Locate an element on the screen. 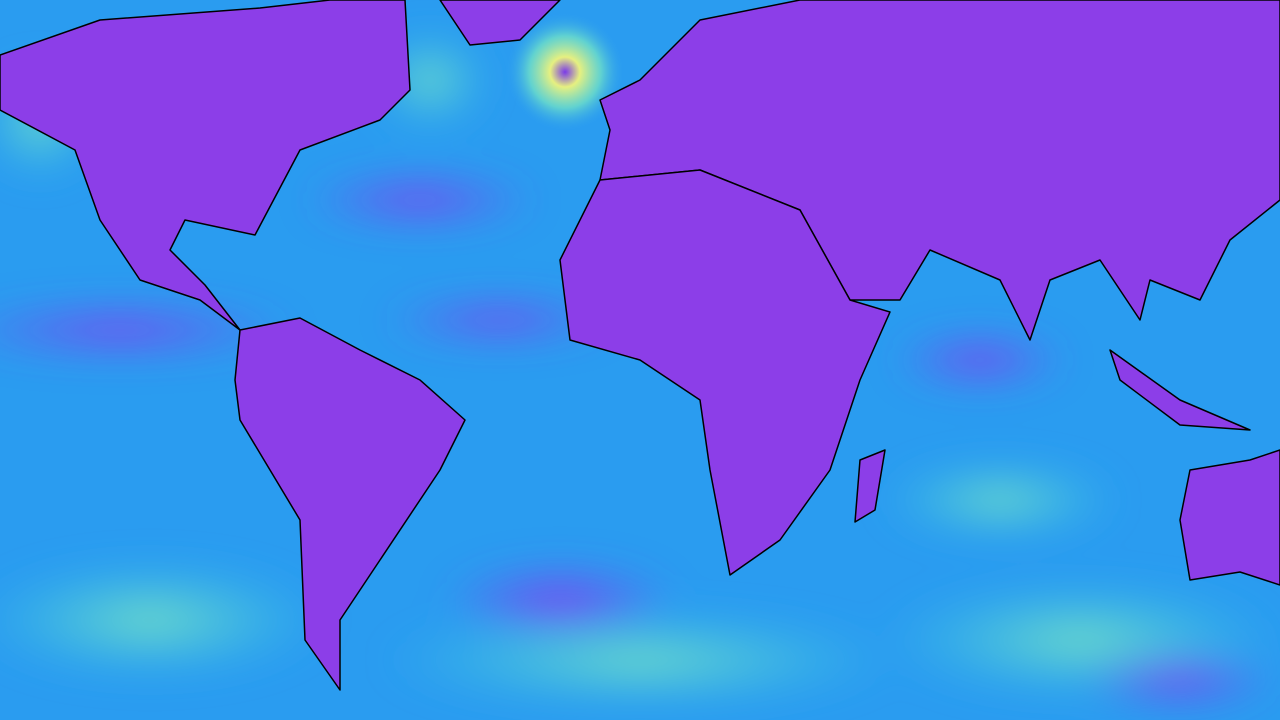 The width and height of the screenshot is (1280, 720). south-america is located at coordinates (350, 504).